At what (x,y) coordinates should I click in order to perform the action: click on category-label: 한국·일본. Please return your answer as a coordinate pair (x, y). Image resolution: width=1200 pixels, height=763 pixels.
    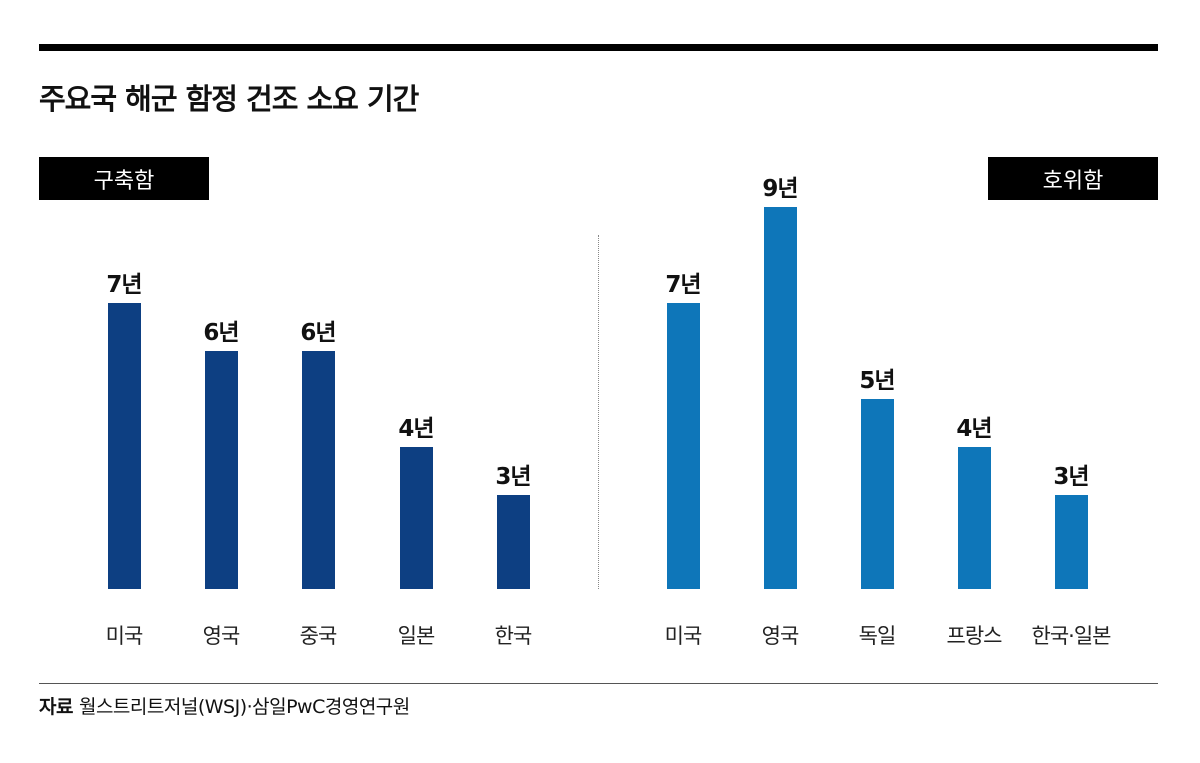
    Looking at the image, I should click on (1071, 636).